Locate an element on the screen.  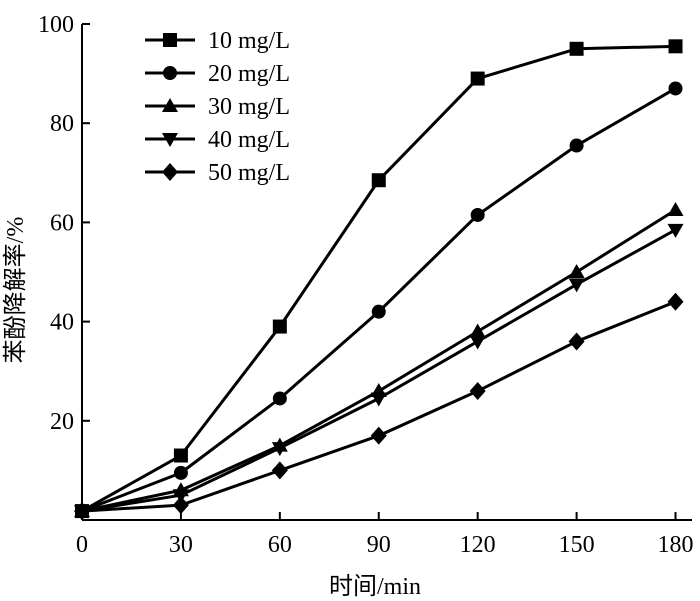
legend-item: 40 mg/L is located at coordinates (217, 140).